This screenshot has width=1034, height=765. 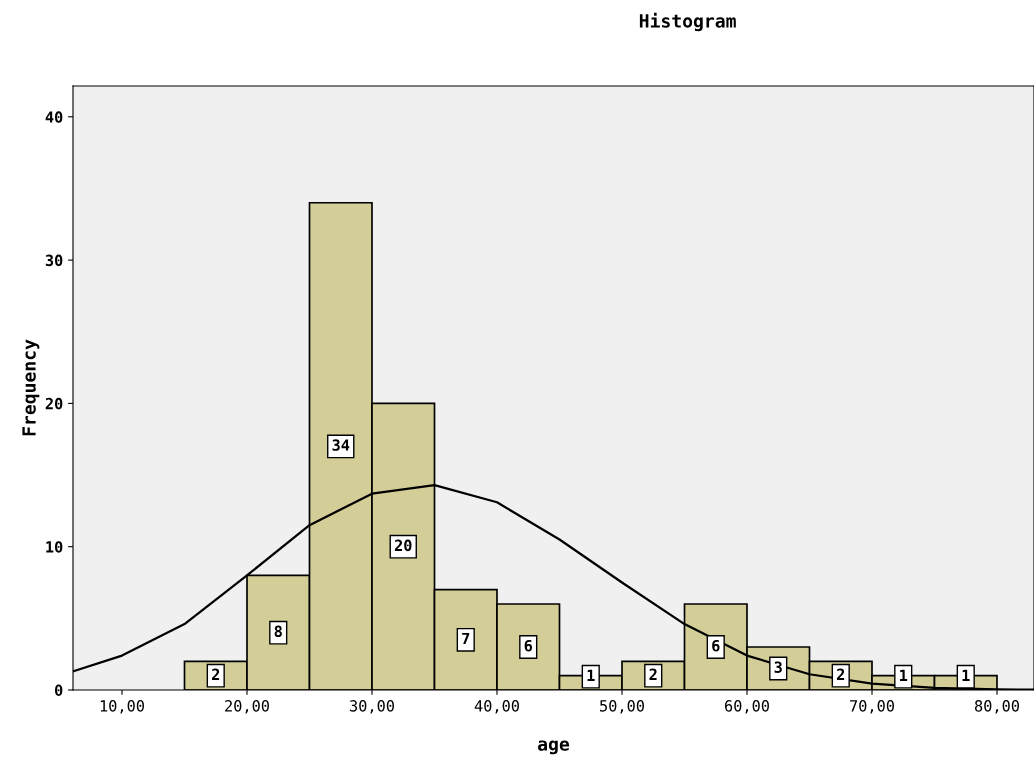 I want to click on data-label: 3, so click(x=778, y=667).